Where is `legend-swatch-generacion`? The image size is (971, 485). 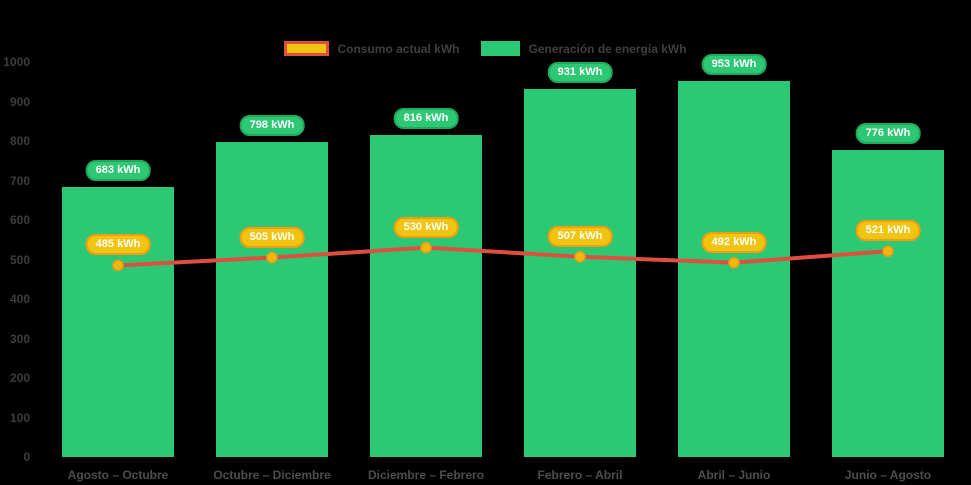 legend-swatch-generacion is located at coordinates (501, 48).